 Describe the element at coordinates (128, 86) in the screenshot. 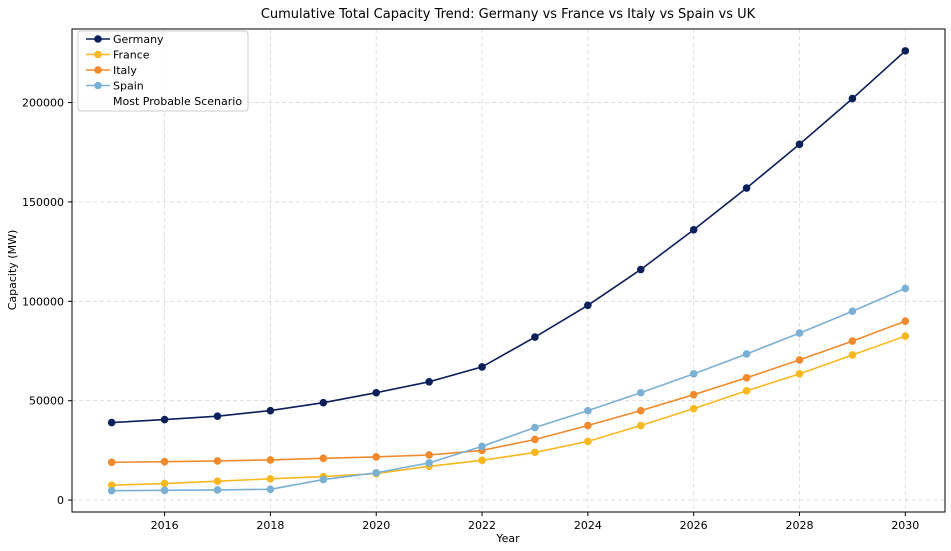

I see `legend-label-spain: Spain` at that location.